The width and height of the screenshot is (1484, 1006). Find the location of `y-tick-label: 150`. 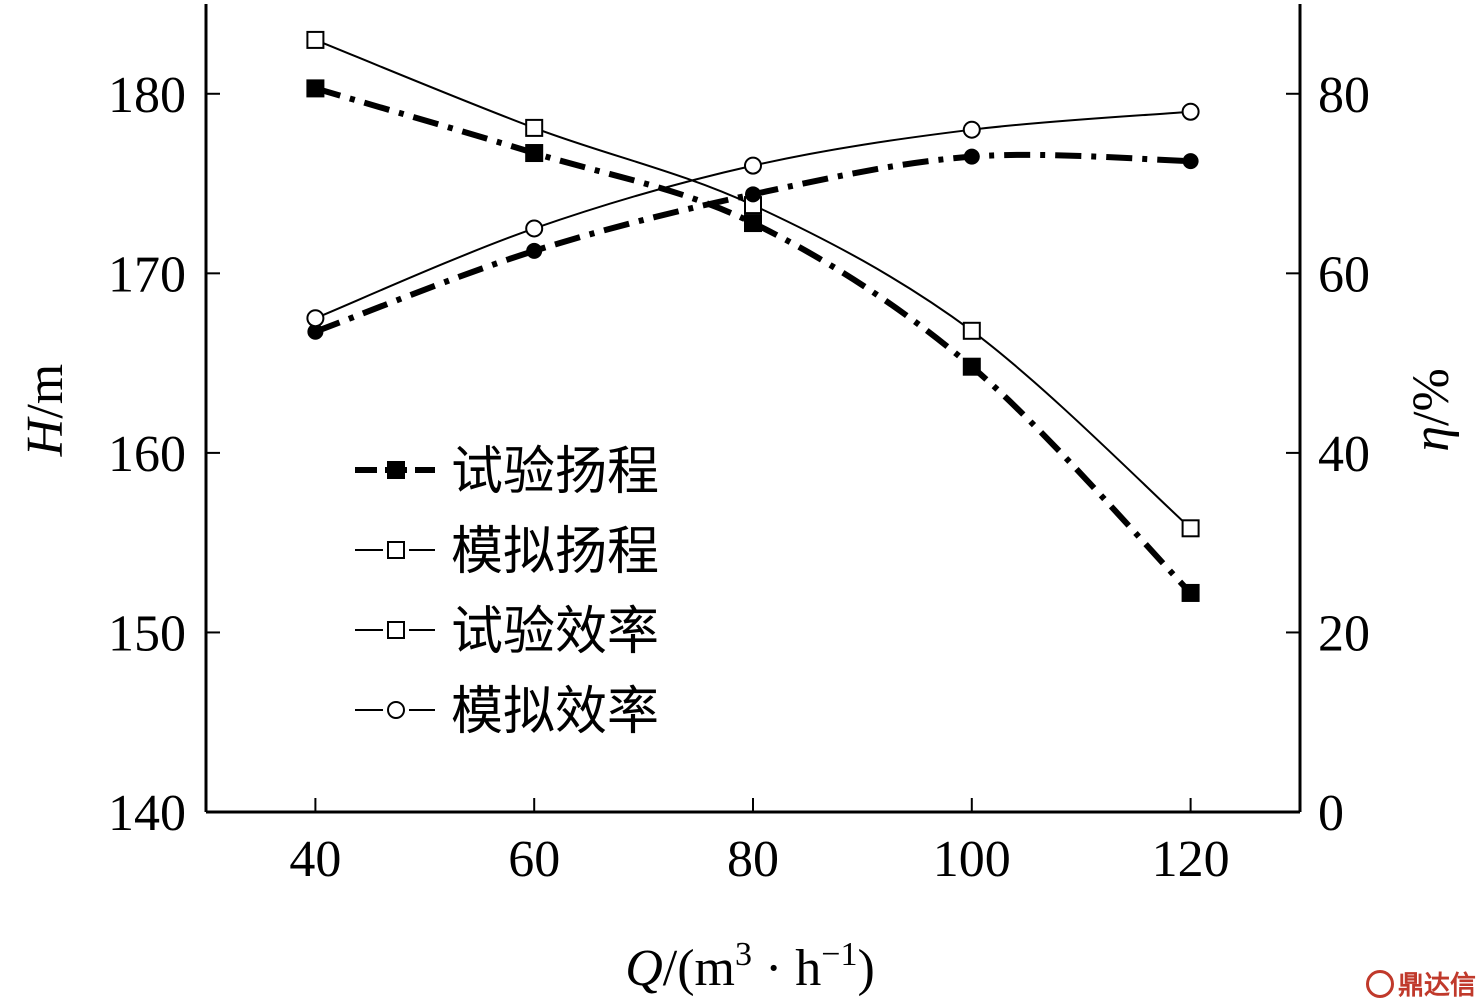

y-tick-label: 150 is located at coordinates (147, 633).